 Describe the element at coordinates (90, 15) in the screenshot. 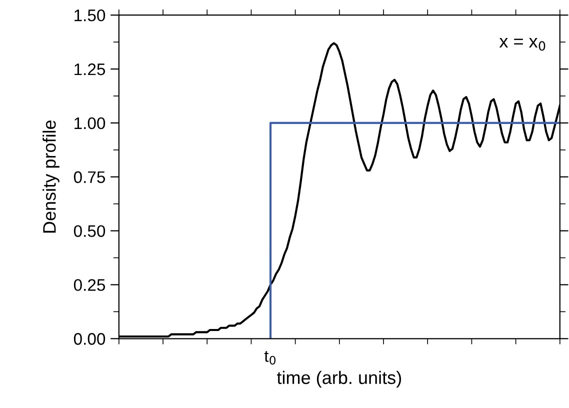

I see `y-tick-label: 1.50` at that location.